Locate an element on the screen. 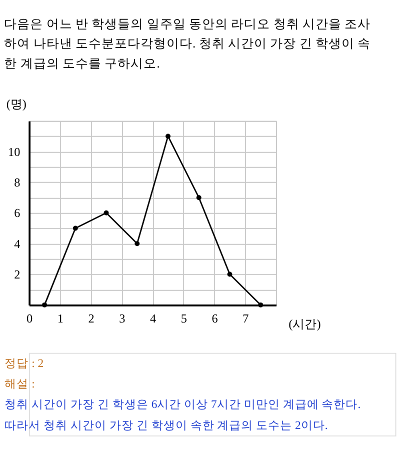 This screenshot has height=453, width=400. x-tick-label: 2 is located at coordinates (91, 318).